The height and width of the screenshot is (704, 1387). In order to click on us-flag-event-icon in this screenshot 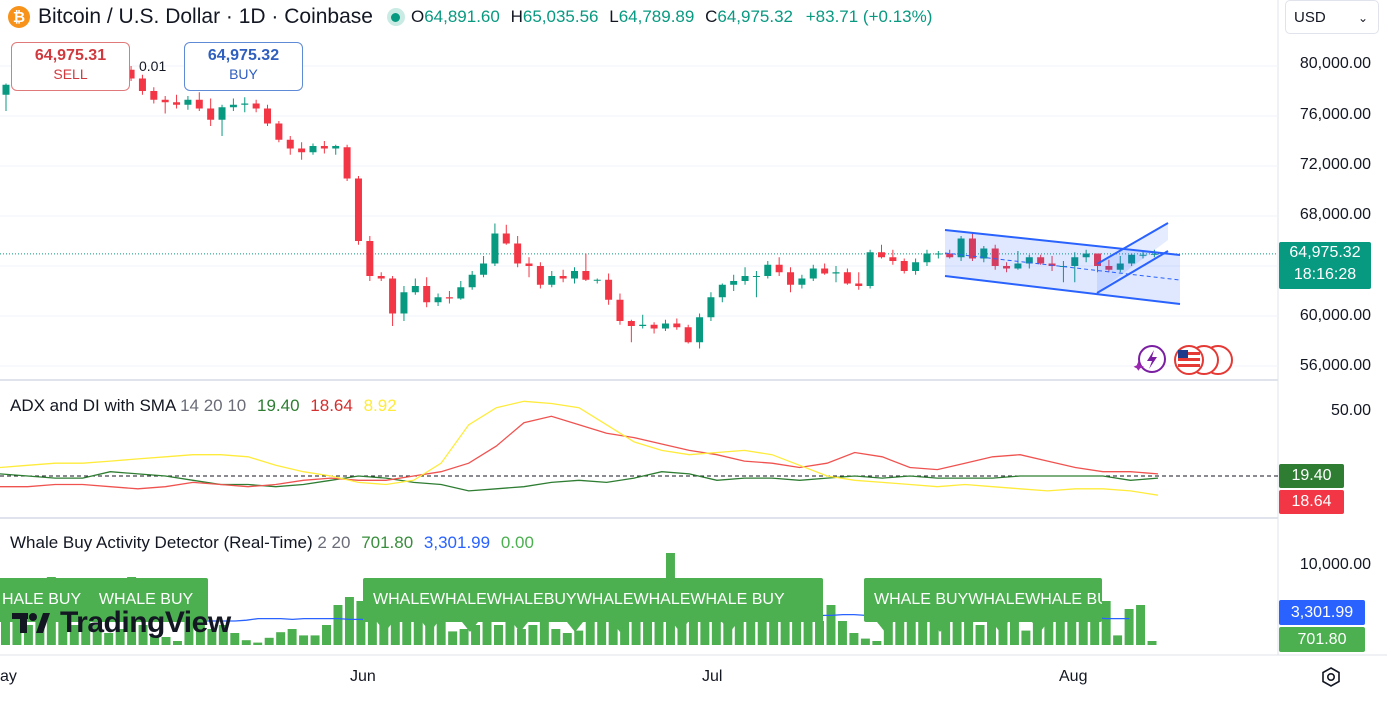, I will do `click(1203, 360)`.